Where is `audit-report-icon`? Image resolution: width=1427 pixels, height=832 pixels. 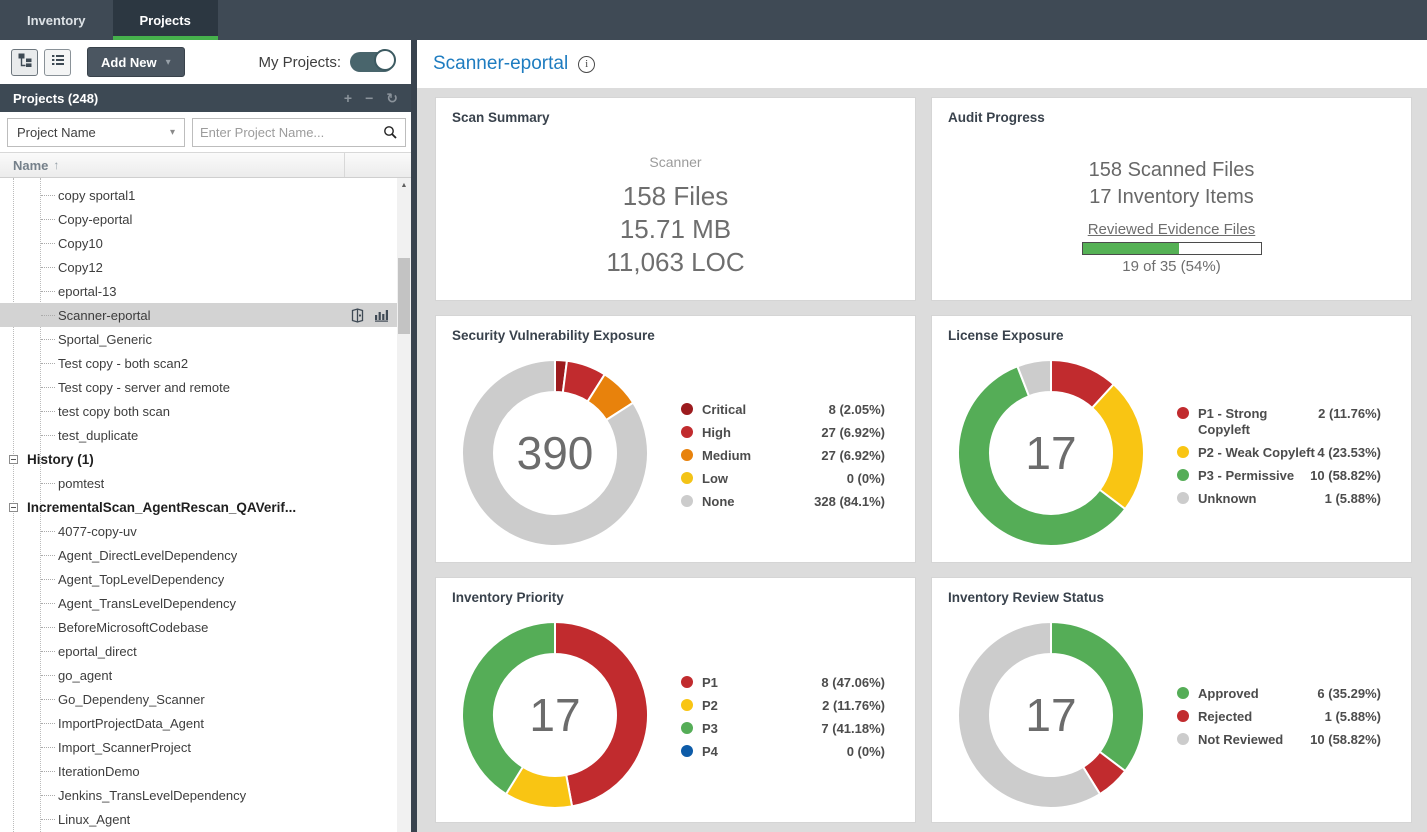
audit-report-icon is located at coordinates (357, 315).